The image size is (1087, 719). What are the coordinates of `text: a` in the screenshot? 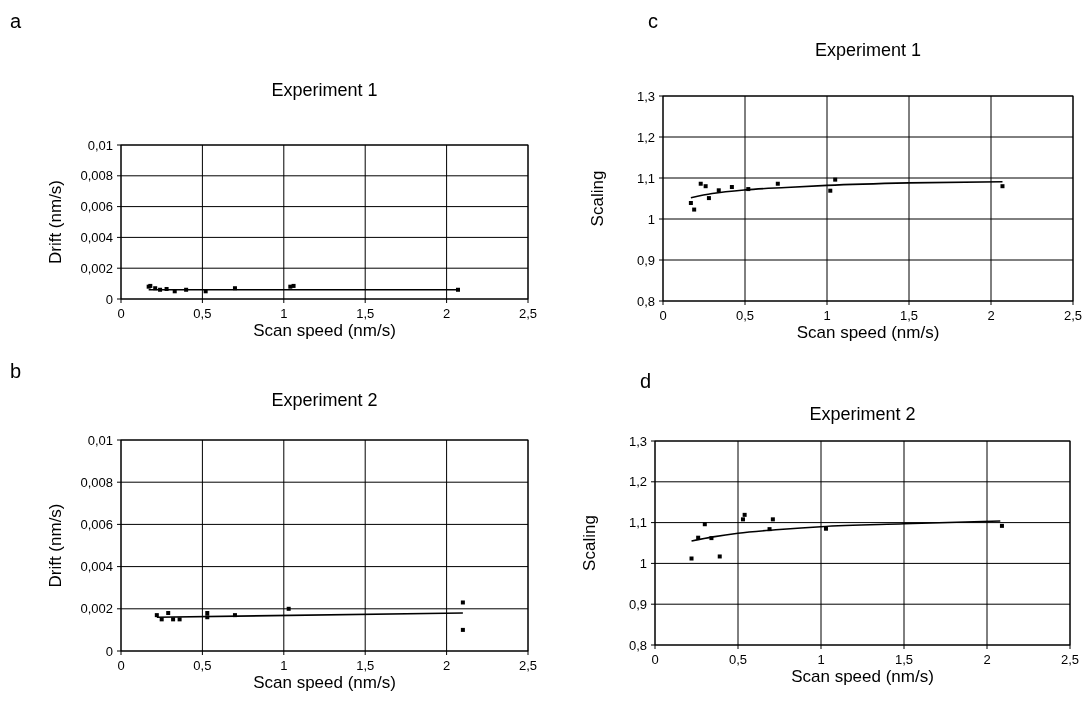 It's located at (16, 21).